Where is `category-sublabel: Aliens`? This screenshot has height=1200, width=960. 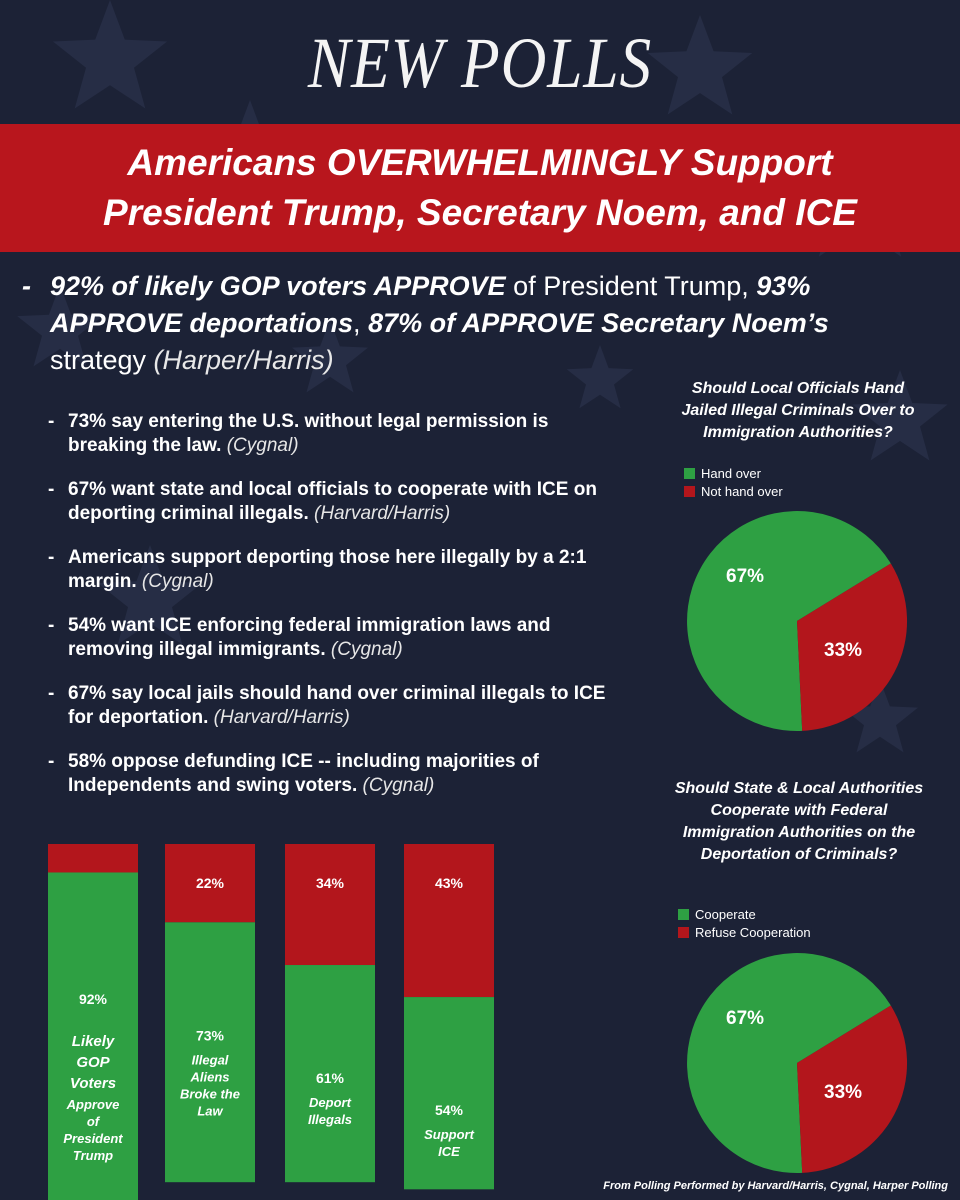 category-sublabel: Aliens is located at coordinates (209, 1076).